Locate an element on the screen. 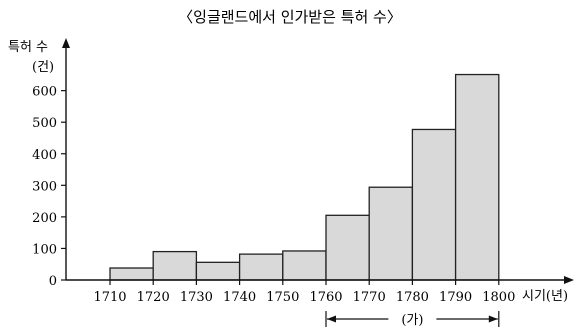 Image resolution: width=579 pixels, height=331 pixels. y-tick-label-100: 100 is located at coordinates (44, 249).